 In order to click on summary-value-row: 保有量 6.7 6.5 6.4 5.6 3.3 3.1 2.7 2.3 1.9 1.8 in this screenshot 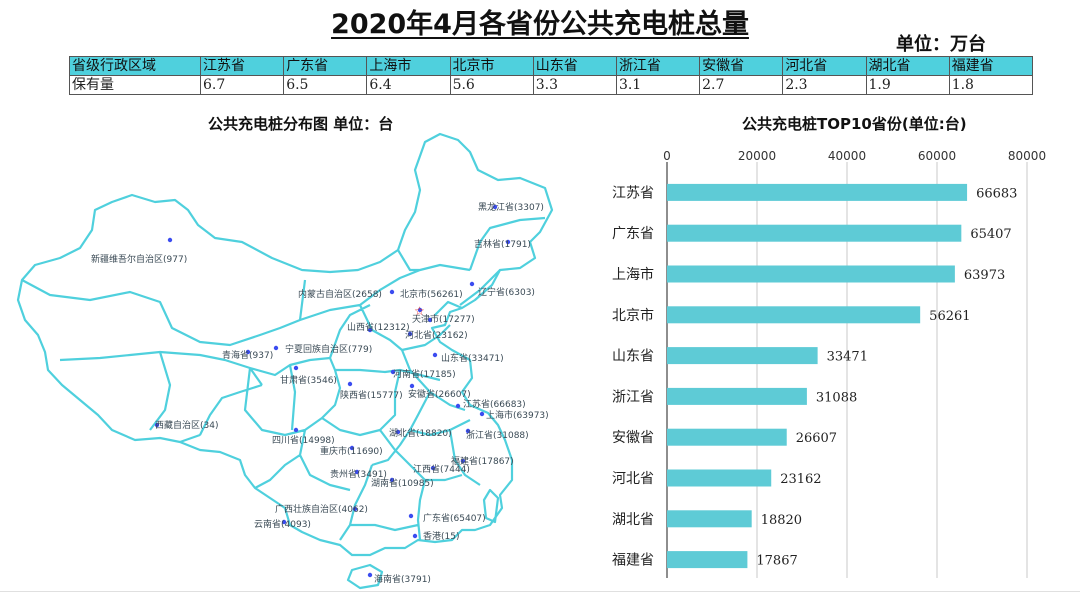, I will do `click(551, 85)`.